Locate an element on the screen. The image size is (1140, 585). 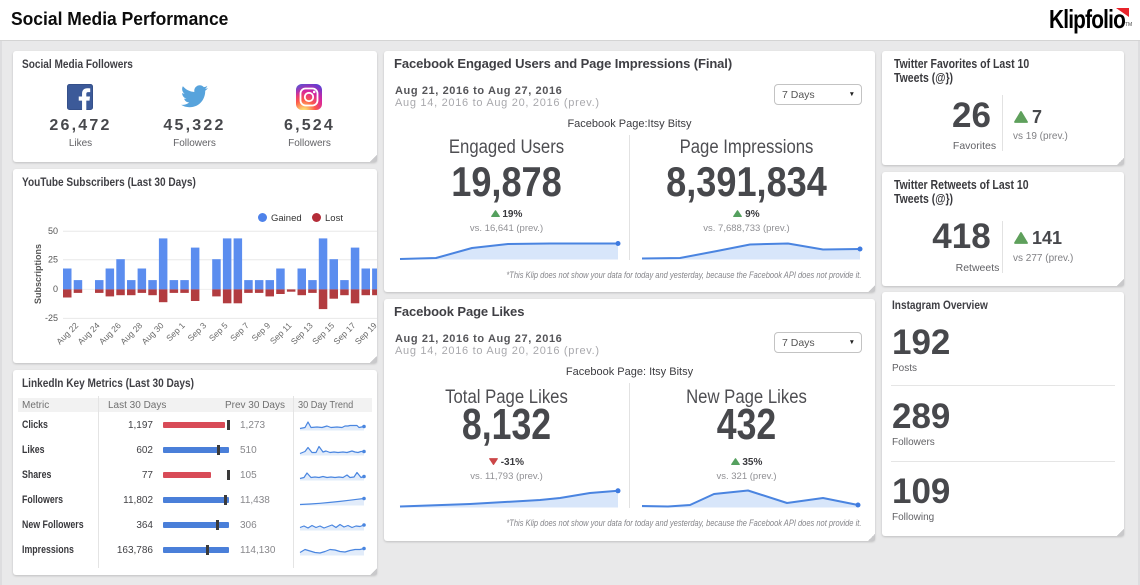
svg-text: Sep 13 is located at coordinates (302, 333).